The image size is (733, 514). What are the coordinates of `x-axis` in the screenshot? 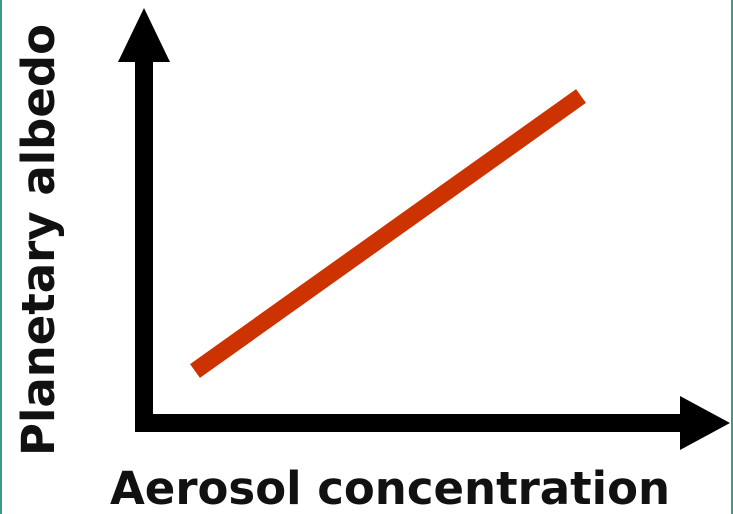 It's located at (412, 423).